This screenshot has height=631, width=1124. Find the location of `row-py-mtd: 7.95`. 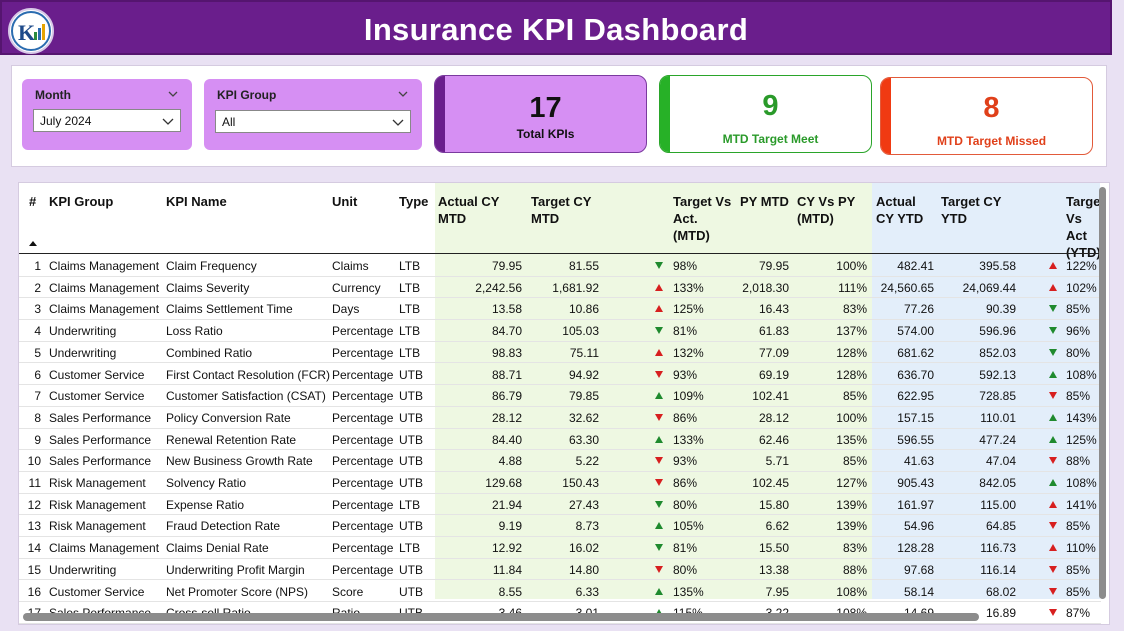

row-py-mtd: 7.95 is located at coordinates (777, 591).